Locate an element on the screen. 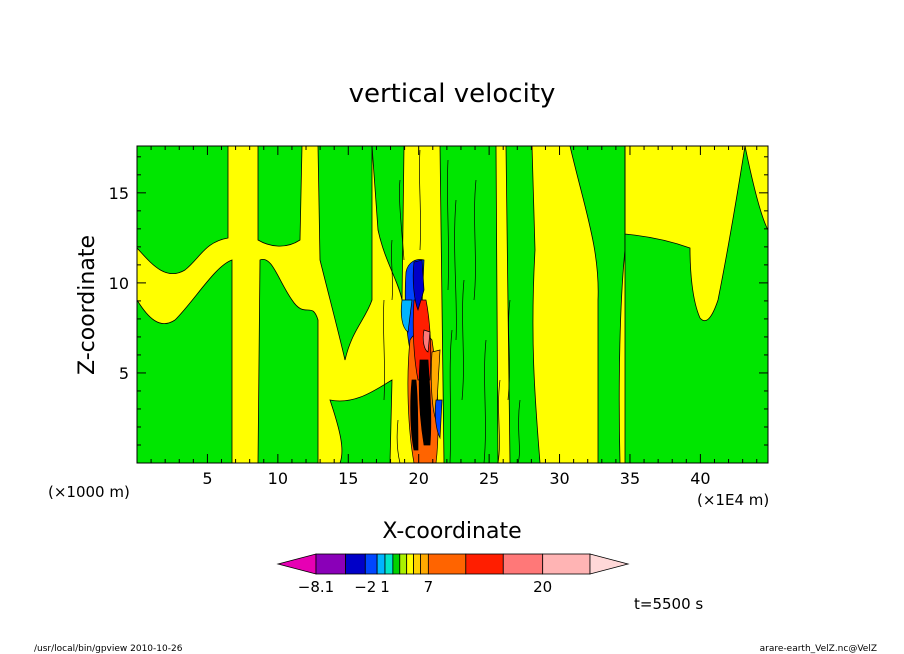 The image size is (904, 654). convective-core is located at coordinates (421, 361).